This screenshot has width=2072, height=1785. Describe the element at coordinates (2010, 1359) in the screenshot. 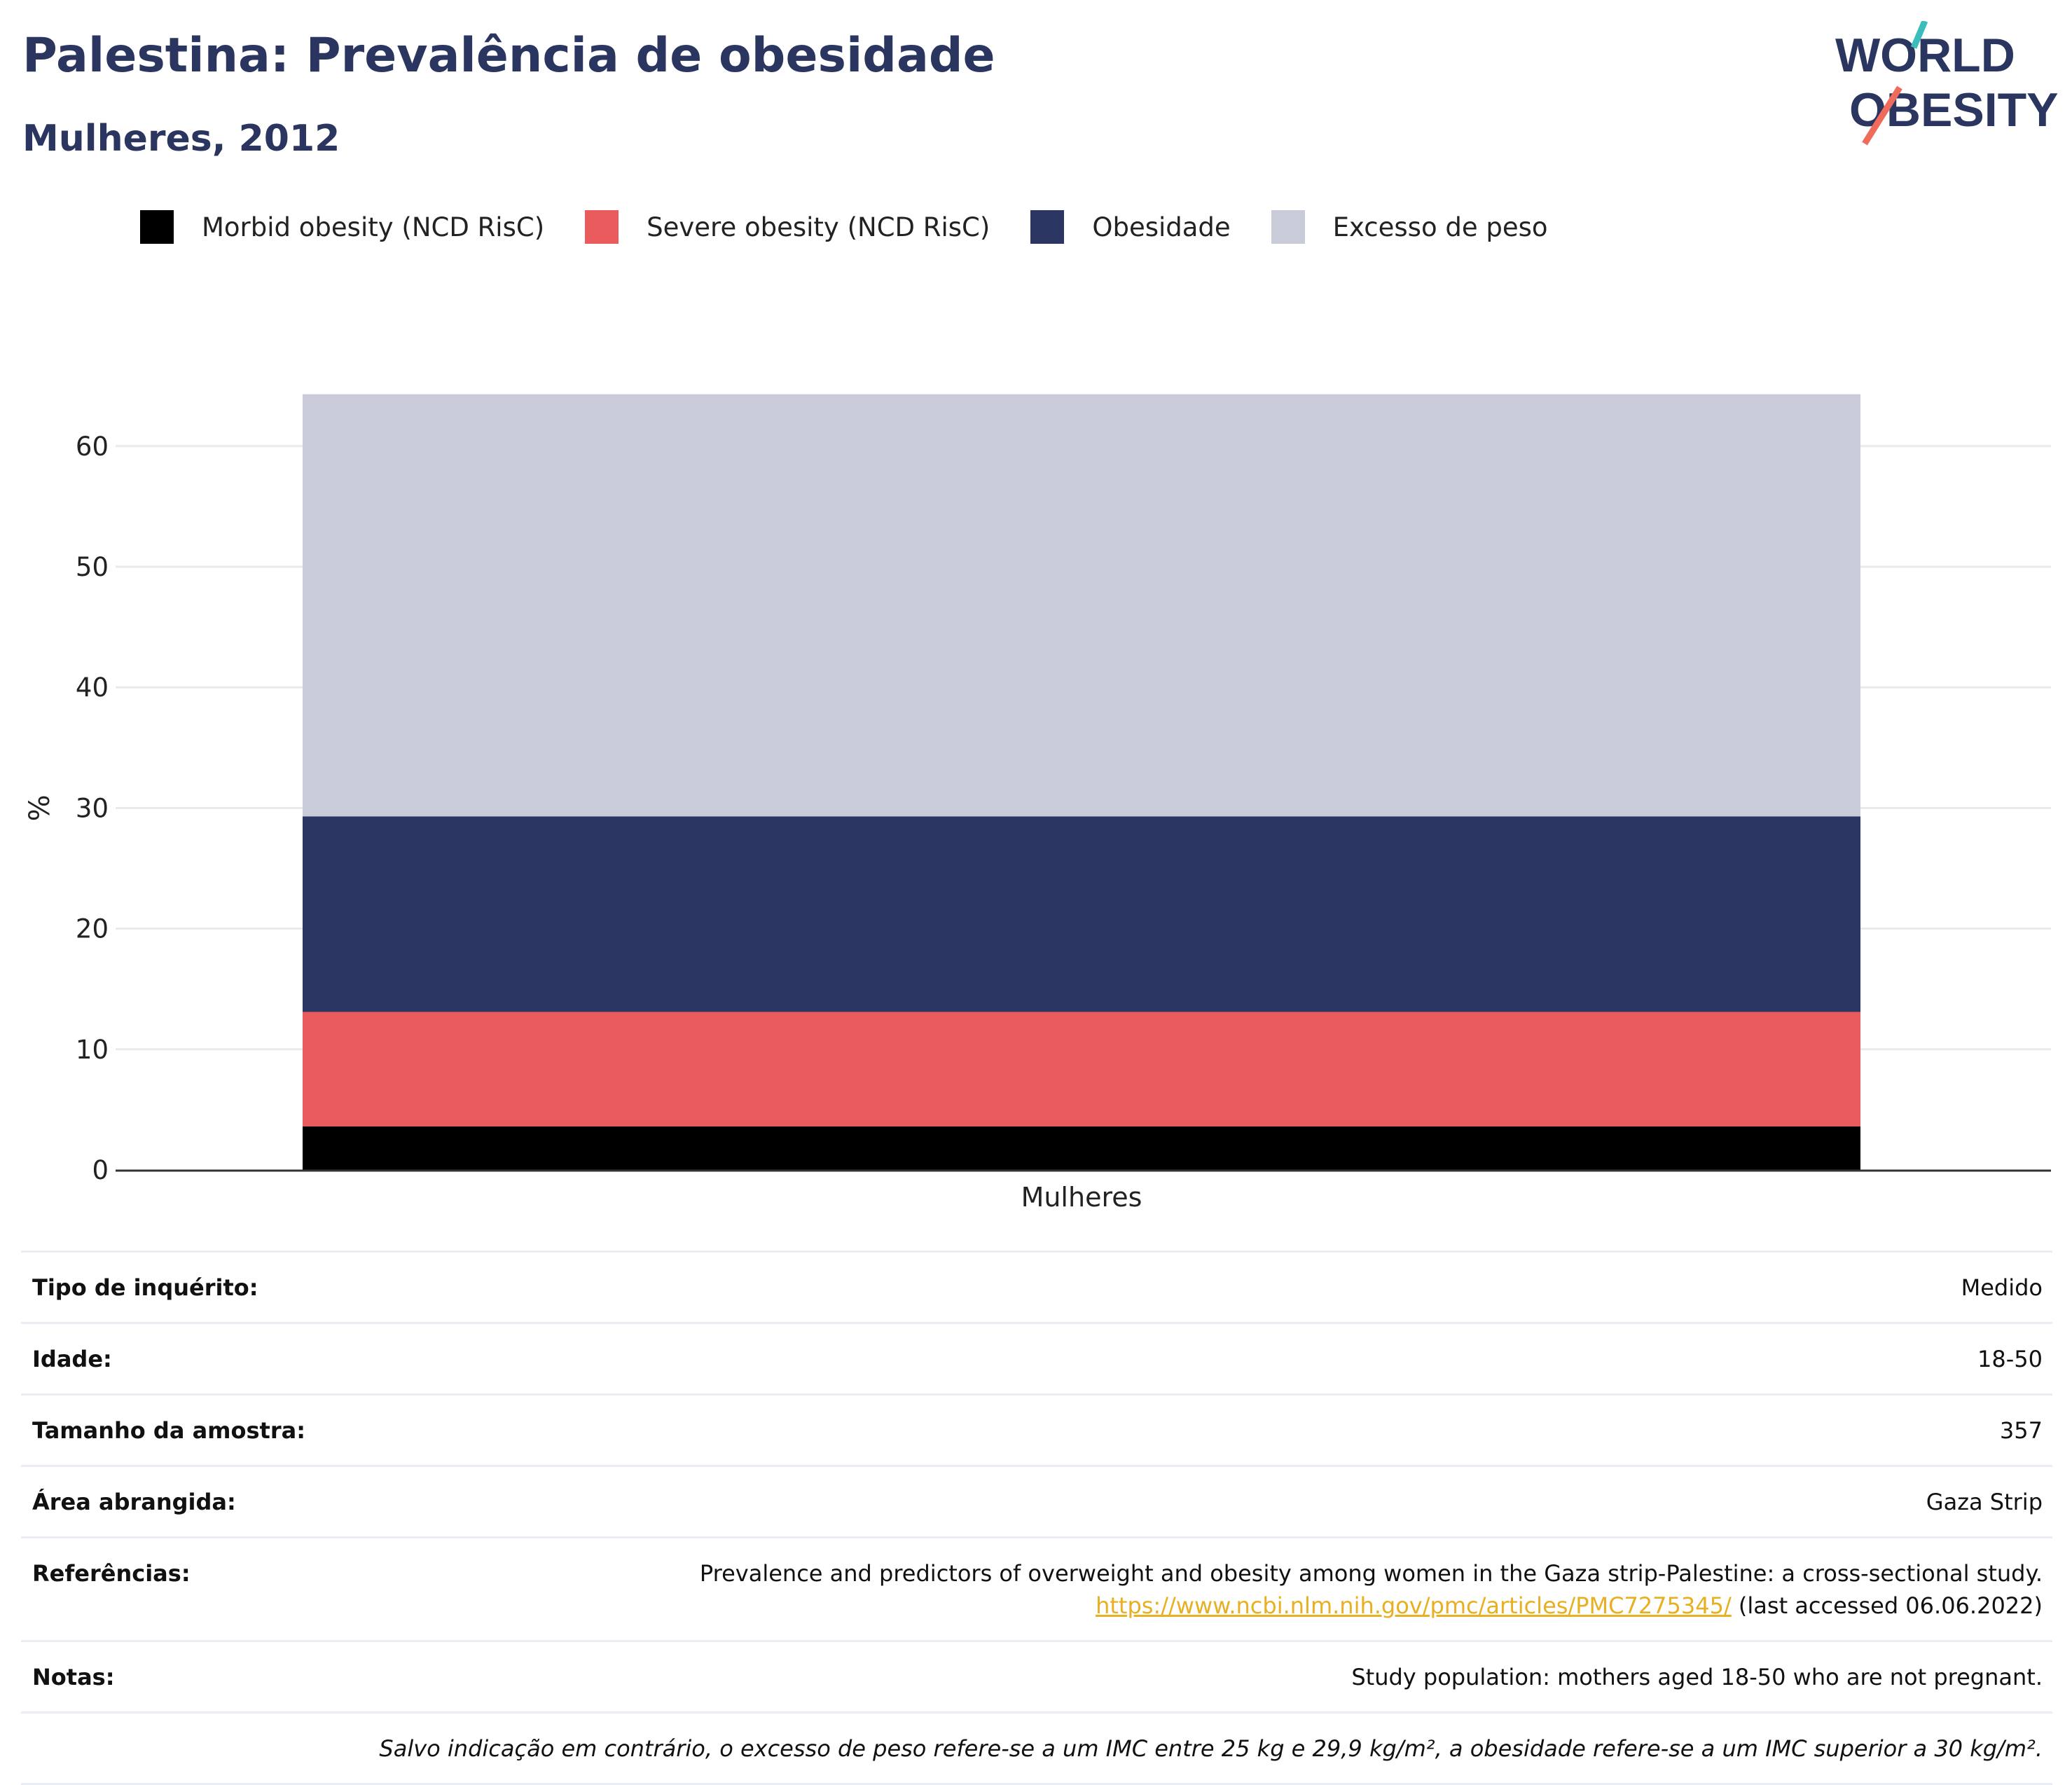

I see `age-value: 18-50` at that location.